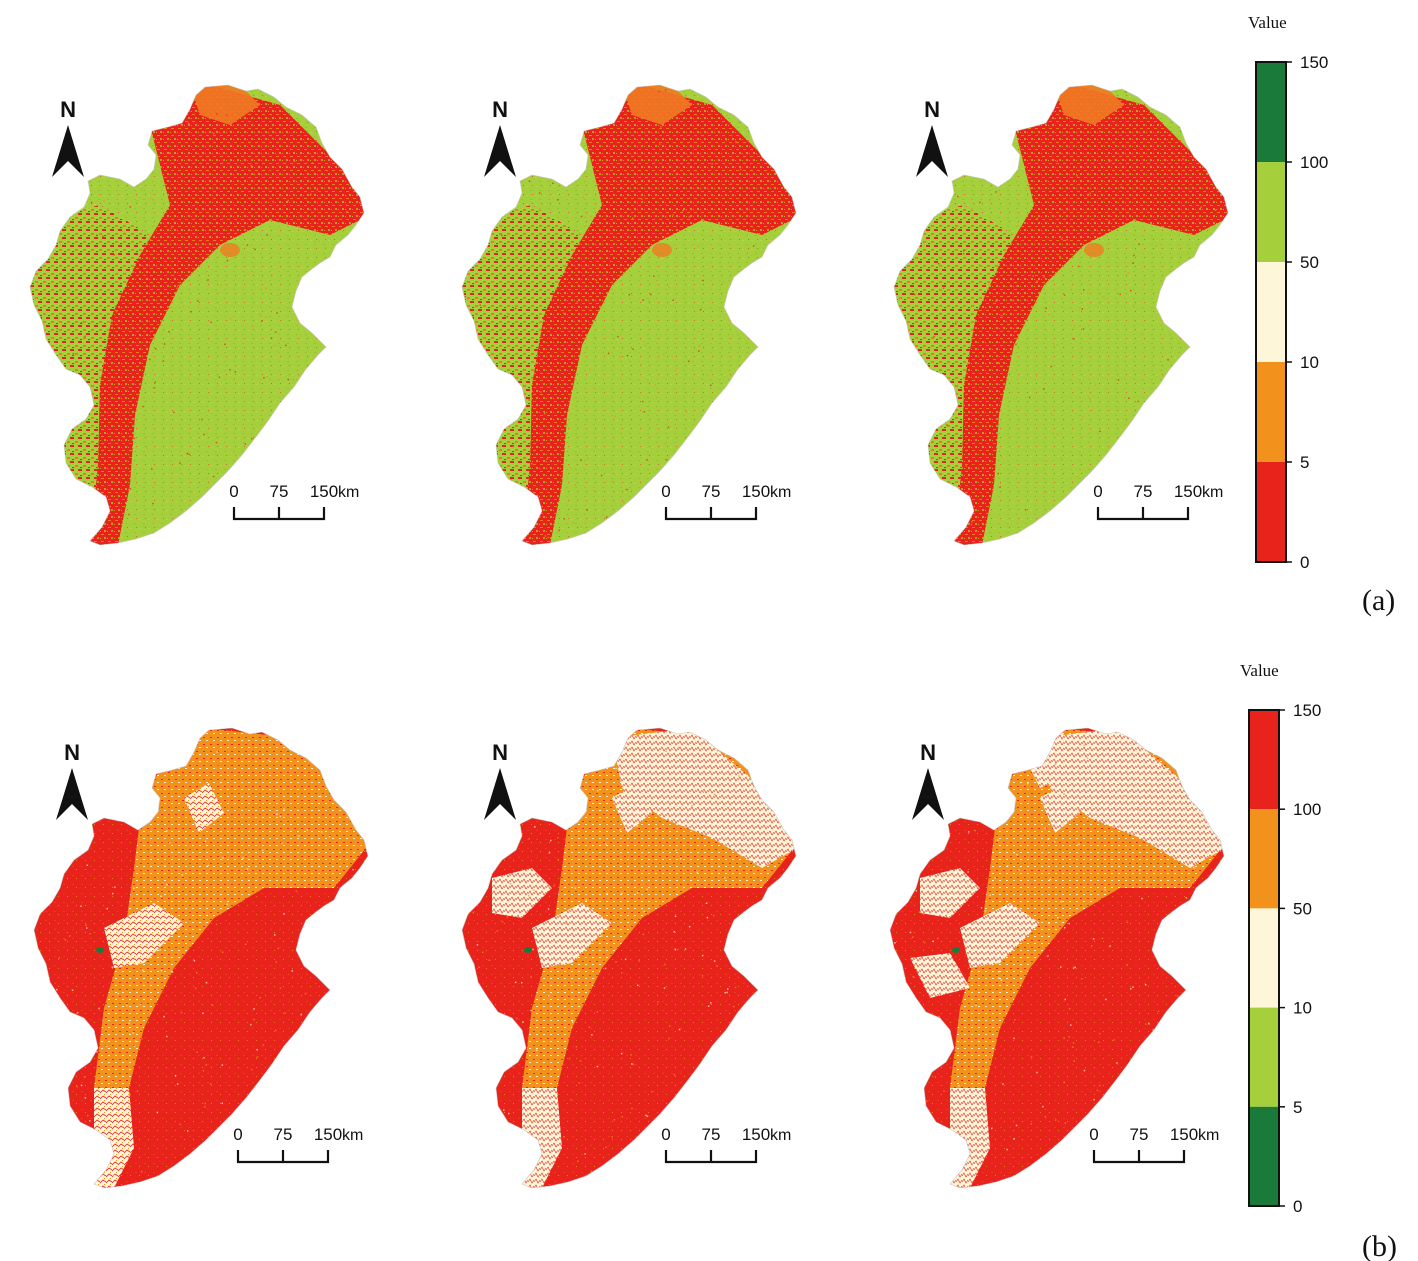 The height and width of the screenshot is (1261, 1418). What do you see at coordinates (197, 315) in the screenshot?
I see `map-a-1: N 0 75 150 km` at bounding box center [197, 315].